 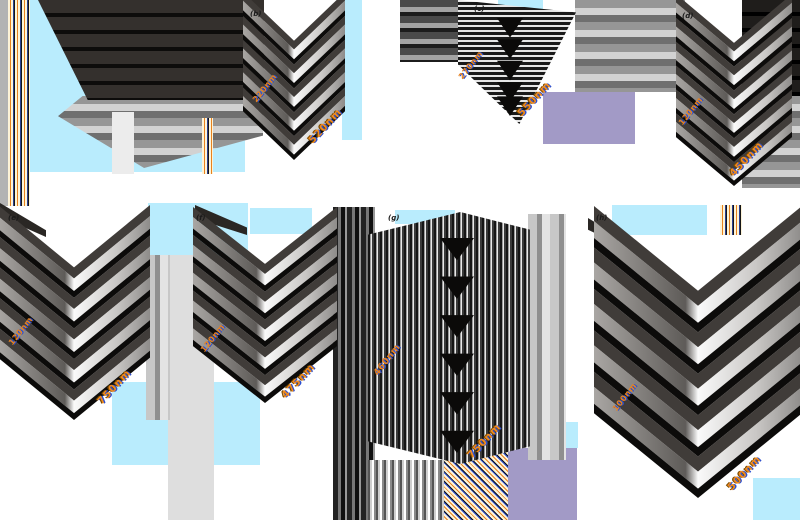 What do you see at coordinates (294, 80) in the screenshot?
I see `panel-b-chevron-stack` at bounding box center [294, 80].